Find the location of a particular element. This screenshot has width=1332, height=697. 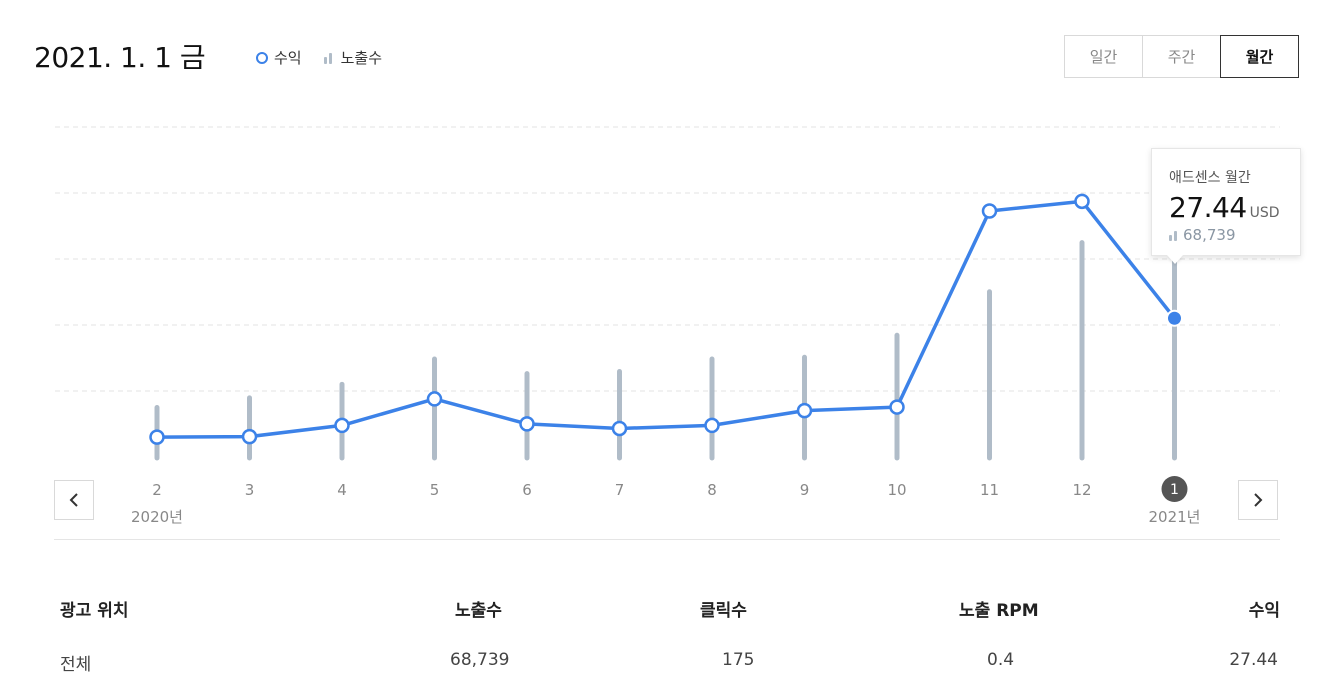

tooltip-caret is located at coordinates (1175, 259).